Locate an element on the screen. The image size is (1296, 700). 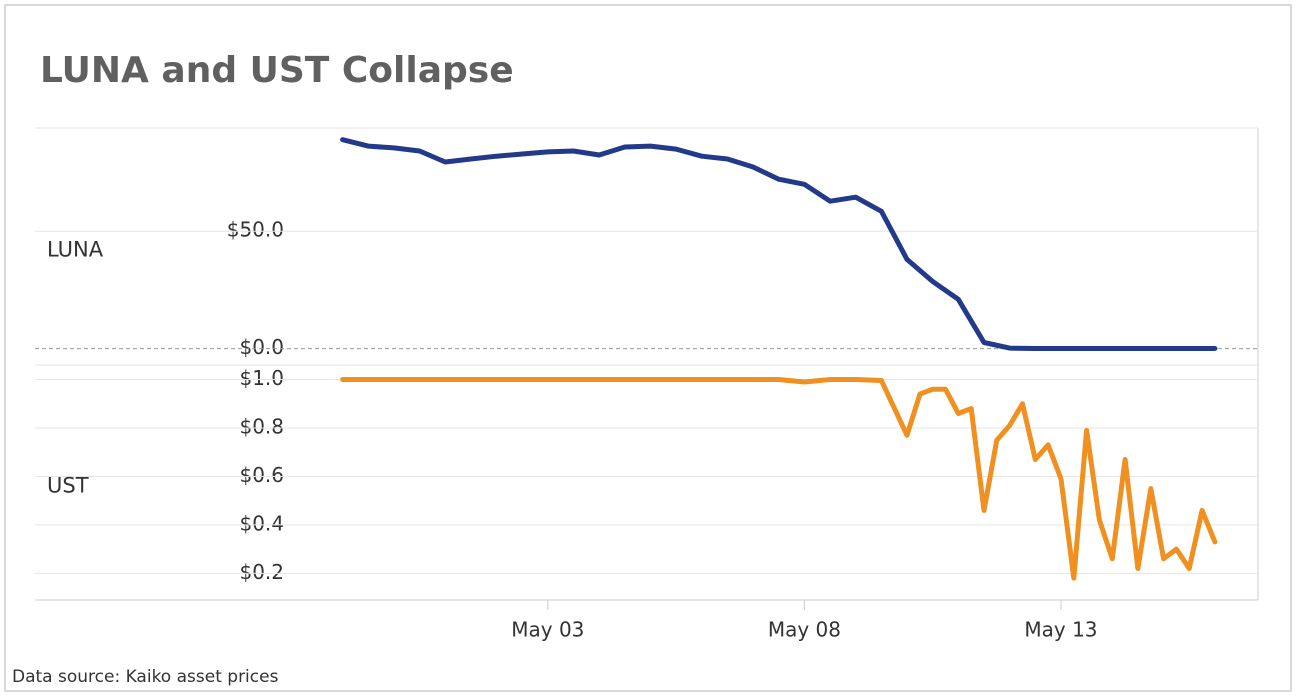
y-tick-label: $0.0 is located at coordinates (261, 347).